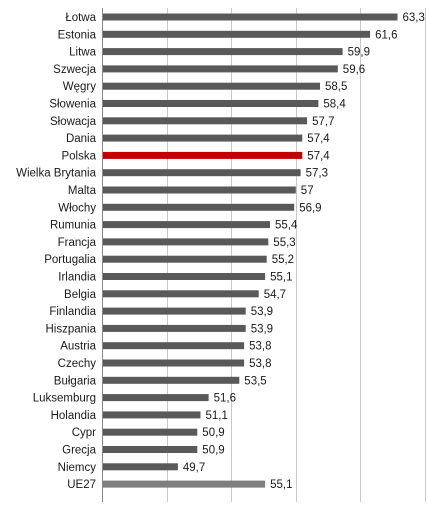  What do you see at coordinates (72, 312) in the screenshot?
I see `category-label: Finlandia` at bounding box center [72, 312].